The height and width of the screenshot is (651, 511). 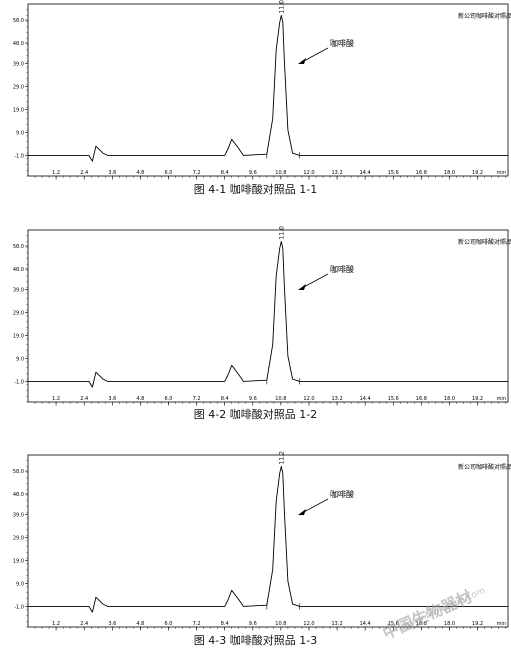 I want to click on peak-retention-label: 11.22, so click(x=281, y=457).